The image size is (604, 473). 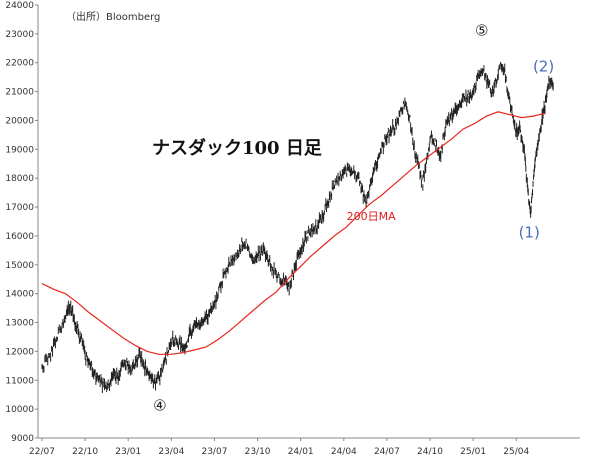 I want to click on x-tick-label: 25/01, so click(x=473, y=452).